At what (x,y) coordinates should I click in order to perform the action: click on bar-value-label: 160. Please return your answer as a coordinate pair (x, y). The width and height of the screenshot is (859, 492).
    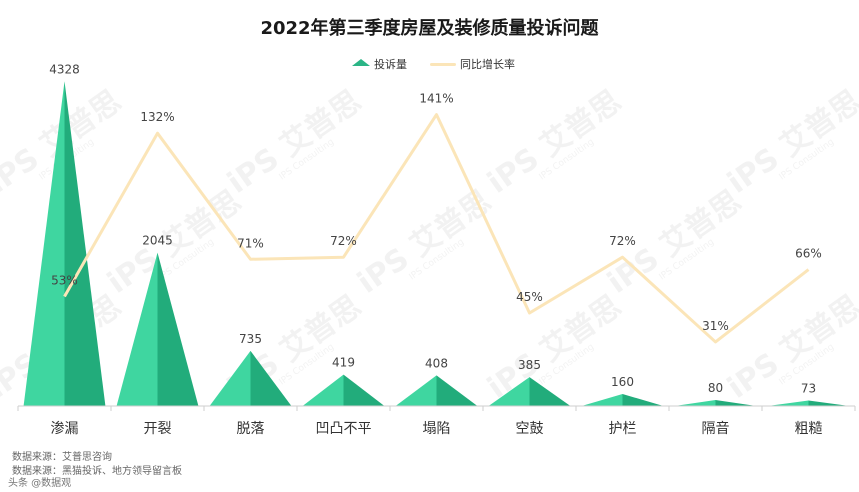
    Looking at the image, I should click on (622, 382).